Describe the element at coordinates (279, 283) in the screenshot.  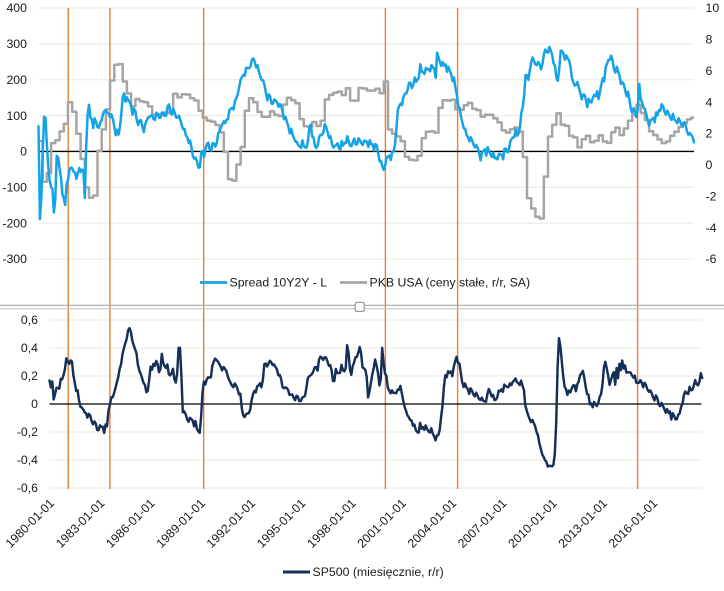
I see `svg-text: Spread 10Y2Y - L` at that location.